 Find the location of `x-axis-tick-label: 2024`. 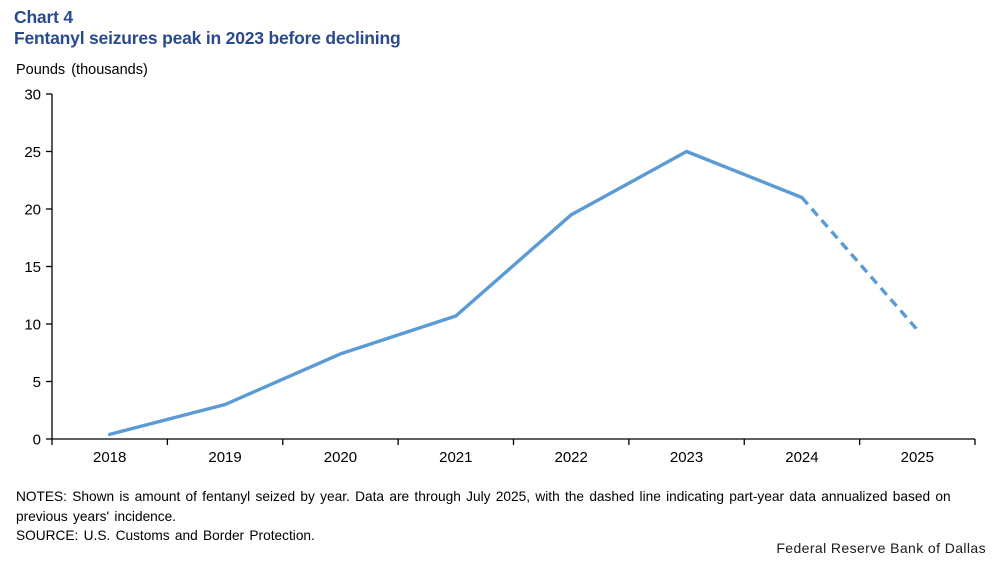

x-axis-tick-label: 2024 is located at coordinates (801, 457).